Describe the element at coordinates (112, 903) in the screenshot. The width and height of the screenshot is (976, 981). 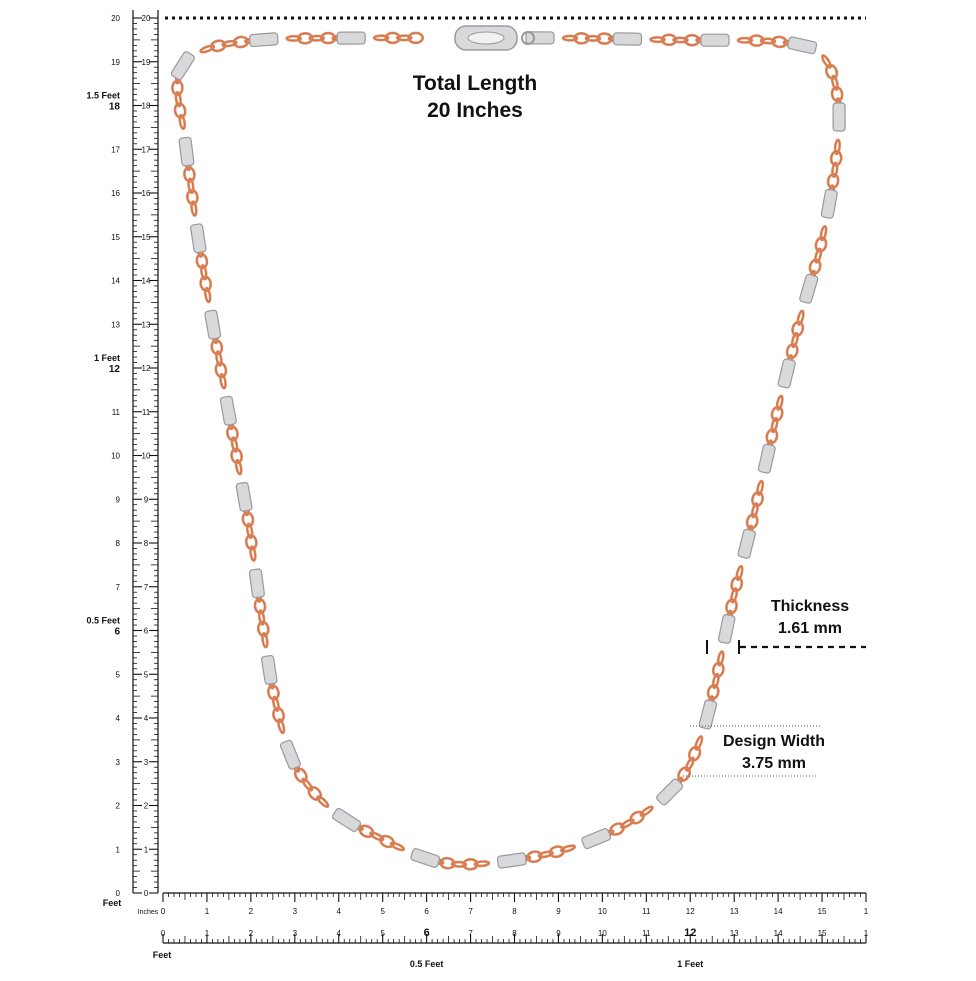
I see `corner-feet-label: Feet` at that location.